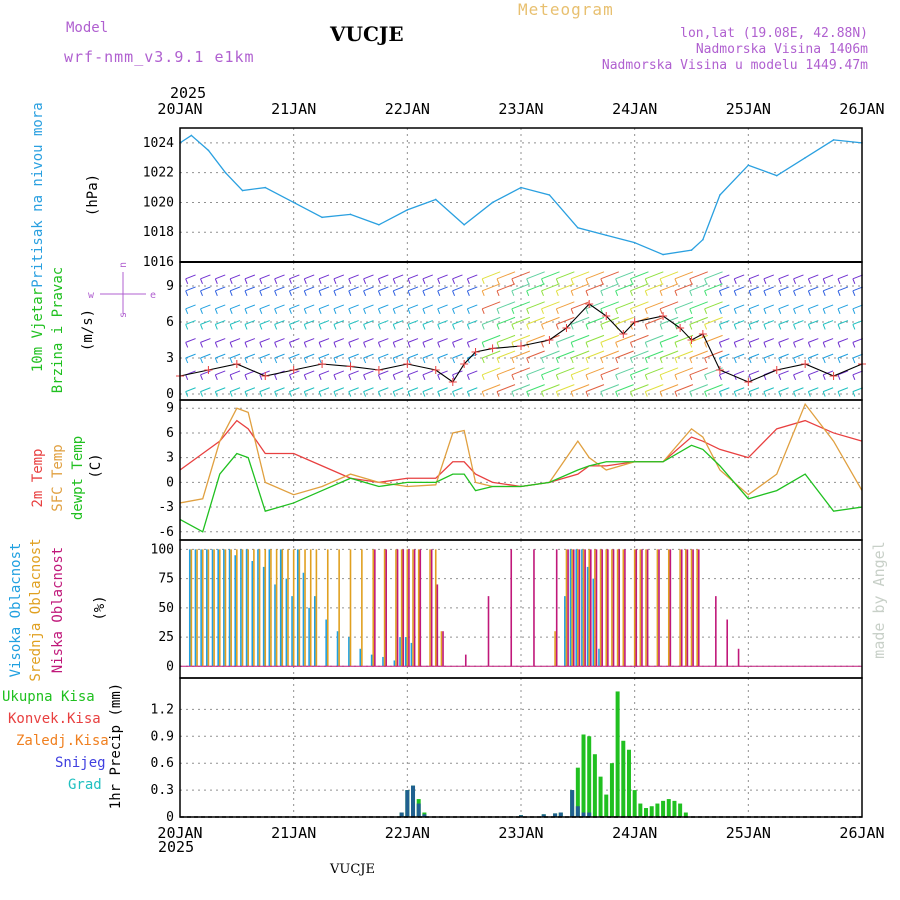 The width and height of the screenshot is (900, 900). Describe the element at coordinates (170, 394) in the screenshot. I see `y-tick-label: 0` at that location.